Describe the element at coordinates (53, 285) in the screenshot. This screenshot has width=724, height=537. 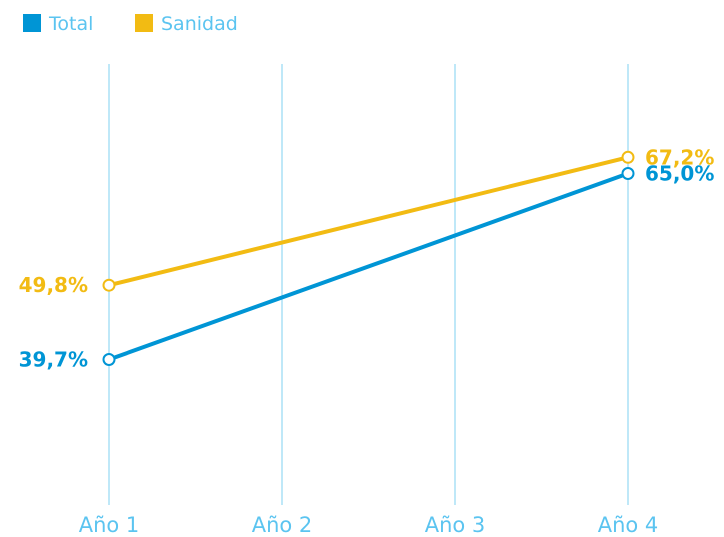
I see `data-label-sanidad: 49,8%` at that location.